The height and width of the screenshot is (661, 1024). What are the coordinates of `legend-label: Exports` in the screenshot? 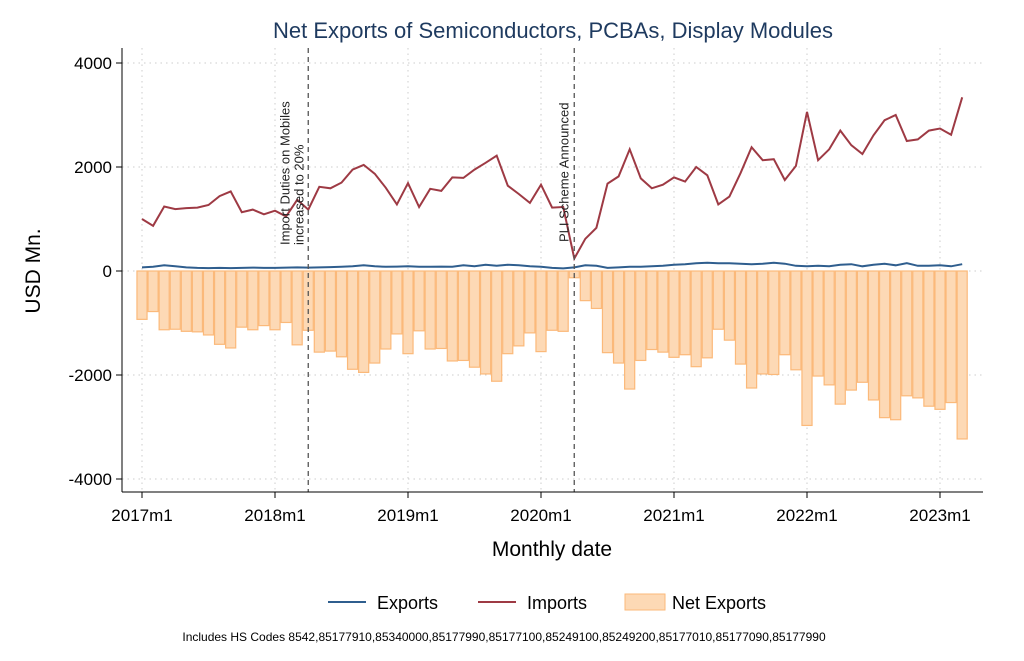 It's located at (407, 603).